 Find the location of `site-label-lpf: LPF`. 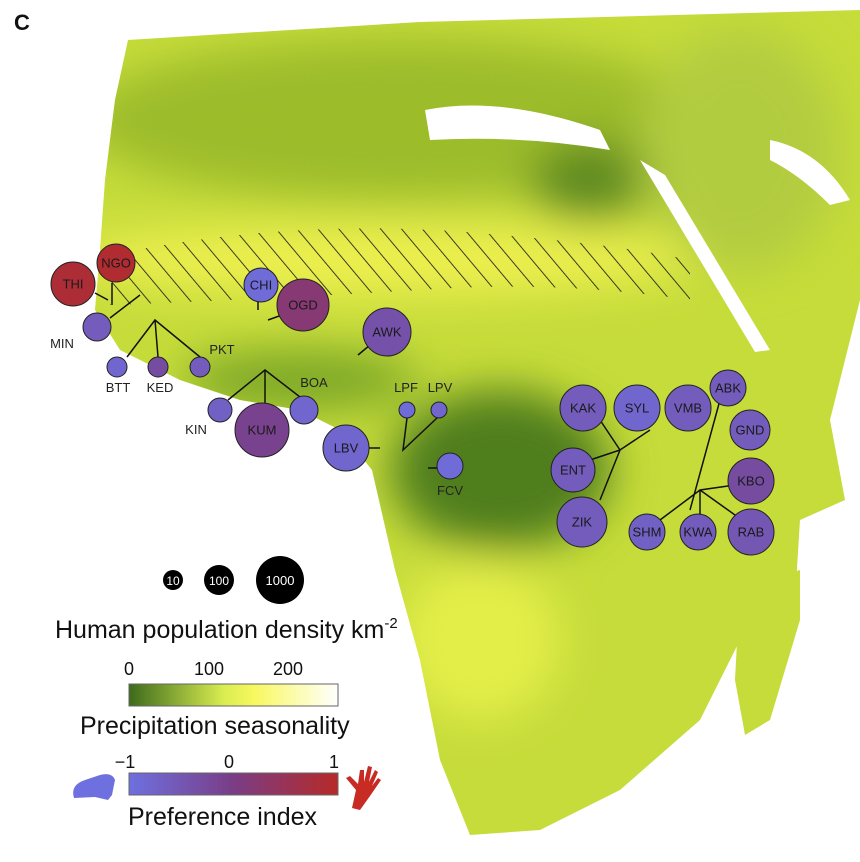

site-label-lpf: LPF is located at coordinates (406, 387).